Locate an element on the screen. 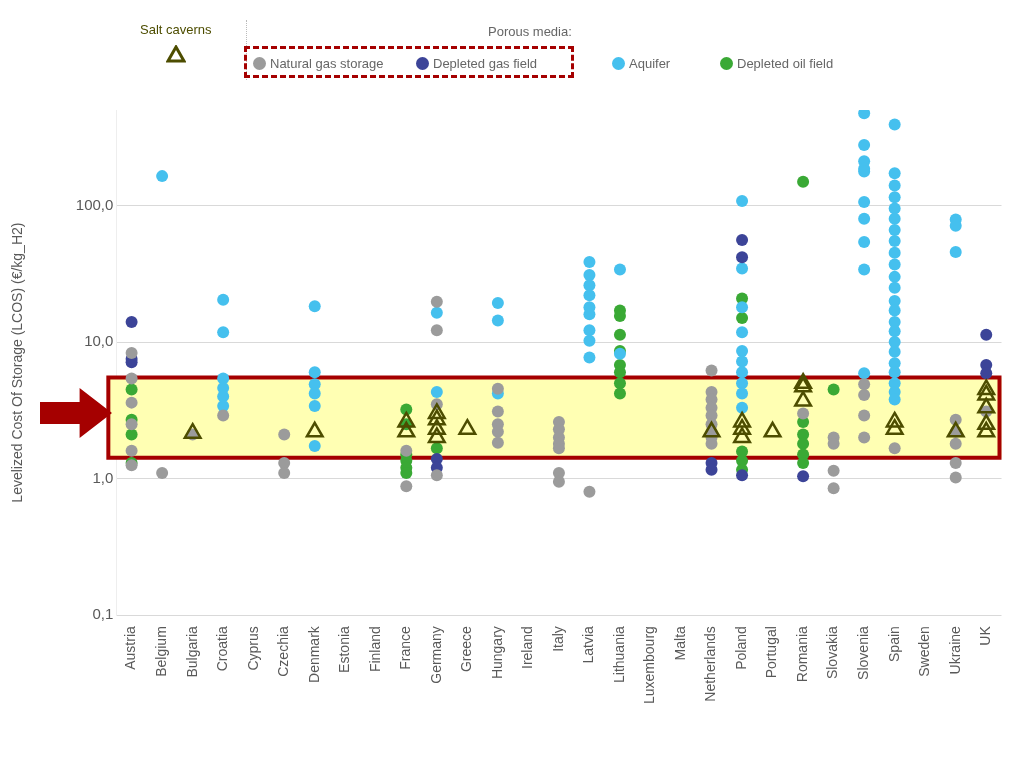  y-tick-label: 0,1 is located at coordinates (103, 614).